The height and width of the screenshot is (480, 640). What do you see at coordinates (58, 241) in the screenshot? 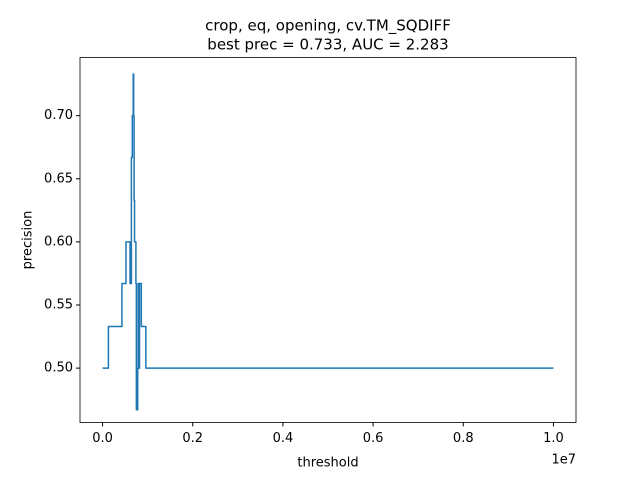
I see `y-tick-label: 0.60` at bounding box center [58, 241].